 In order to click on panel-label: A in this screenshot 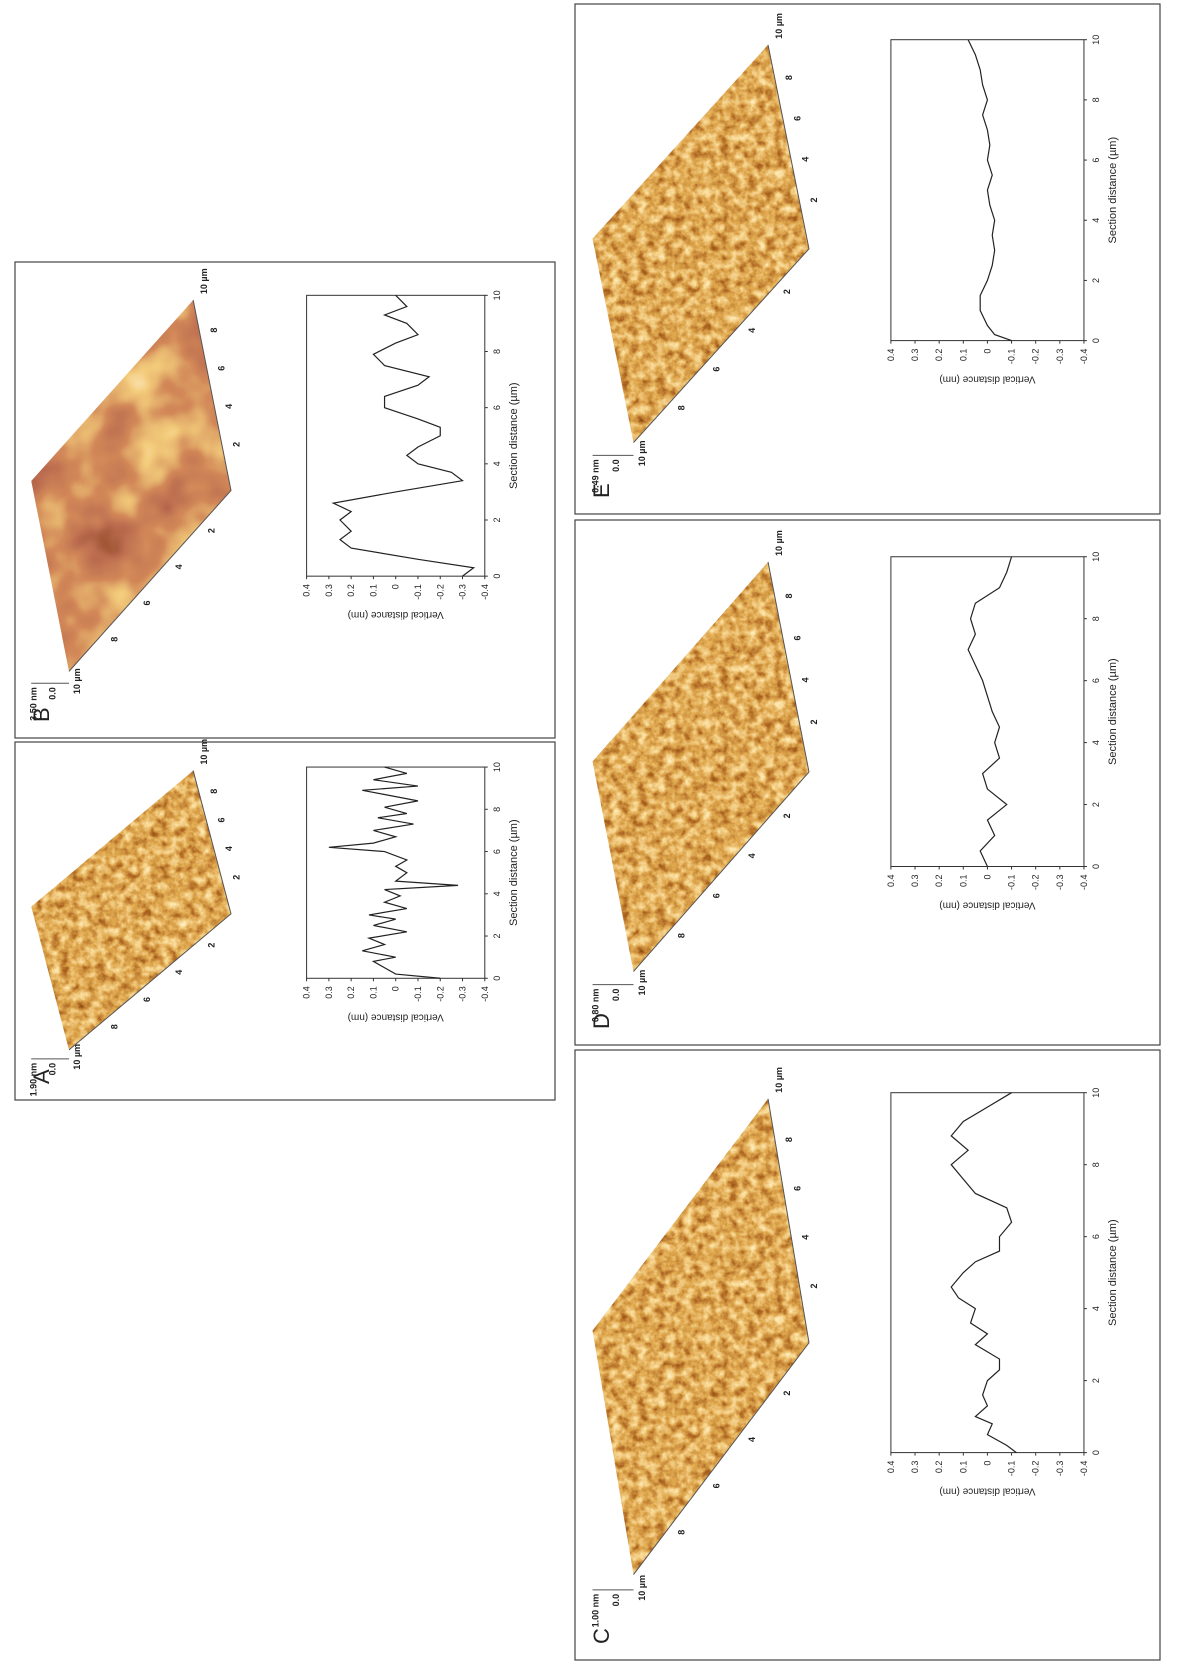, I will do `click(41, 1076)`.